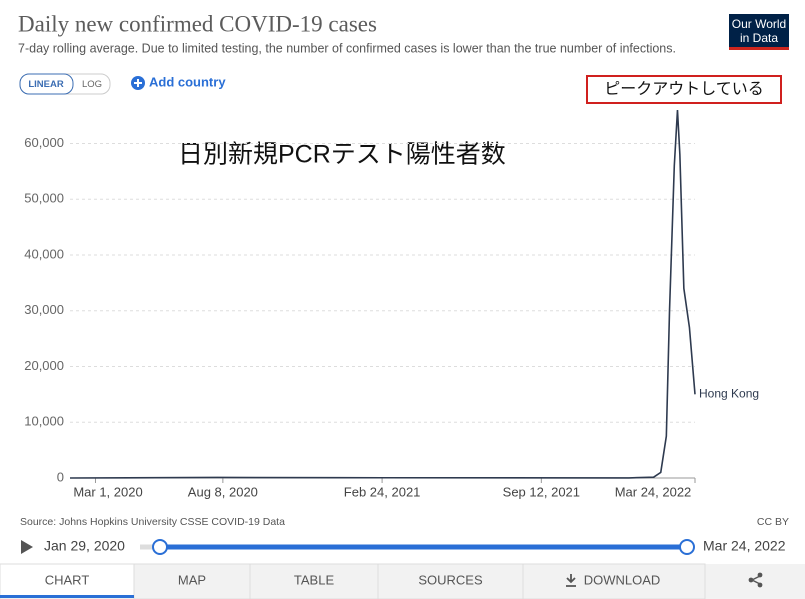 Image resolution: width=805 pixels, height=599 pixels. I want to click on timeline-start: Jan 29, 2020, so click(84, 546).